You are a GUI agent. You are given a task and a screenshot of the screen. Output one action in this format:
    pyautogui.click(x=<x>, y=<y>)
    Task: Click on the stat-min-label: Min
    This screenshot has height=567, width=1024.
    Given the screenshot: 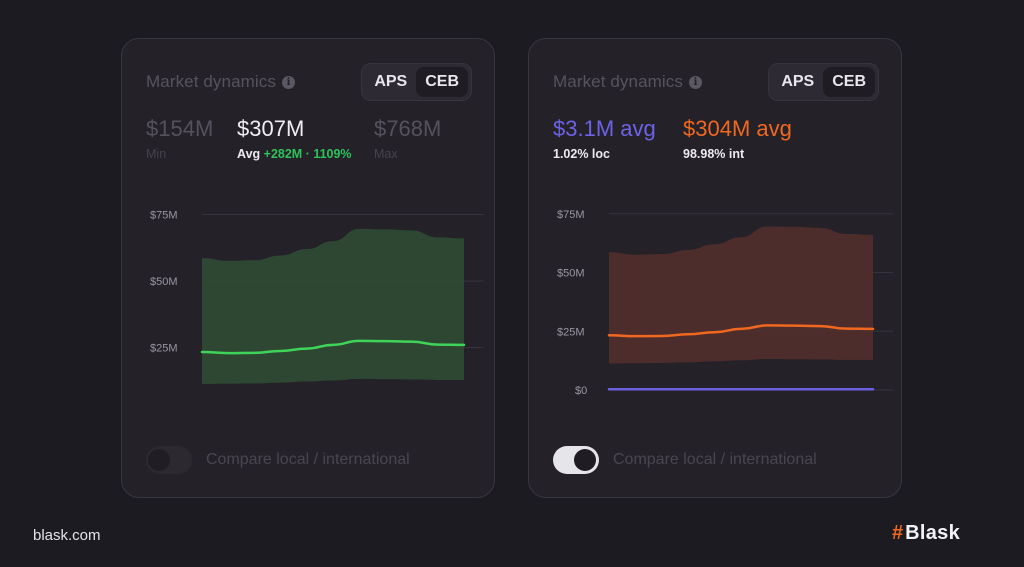 What is the action you would take?
    pyautogui.click(x=156, y=154)
    